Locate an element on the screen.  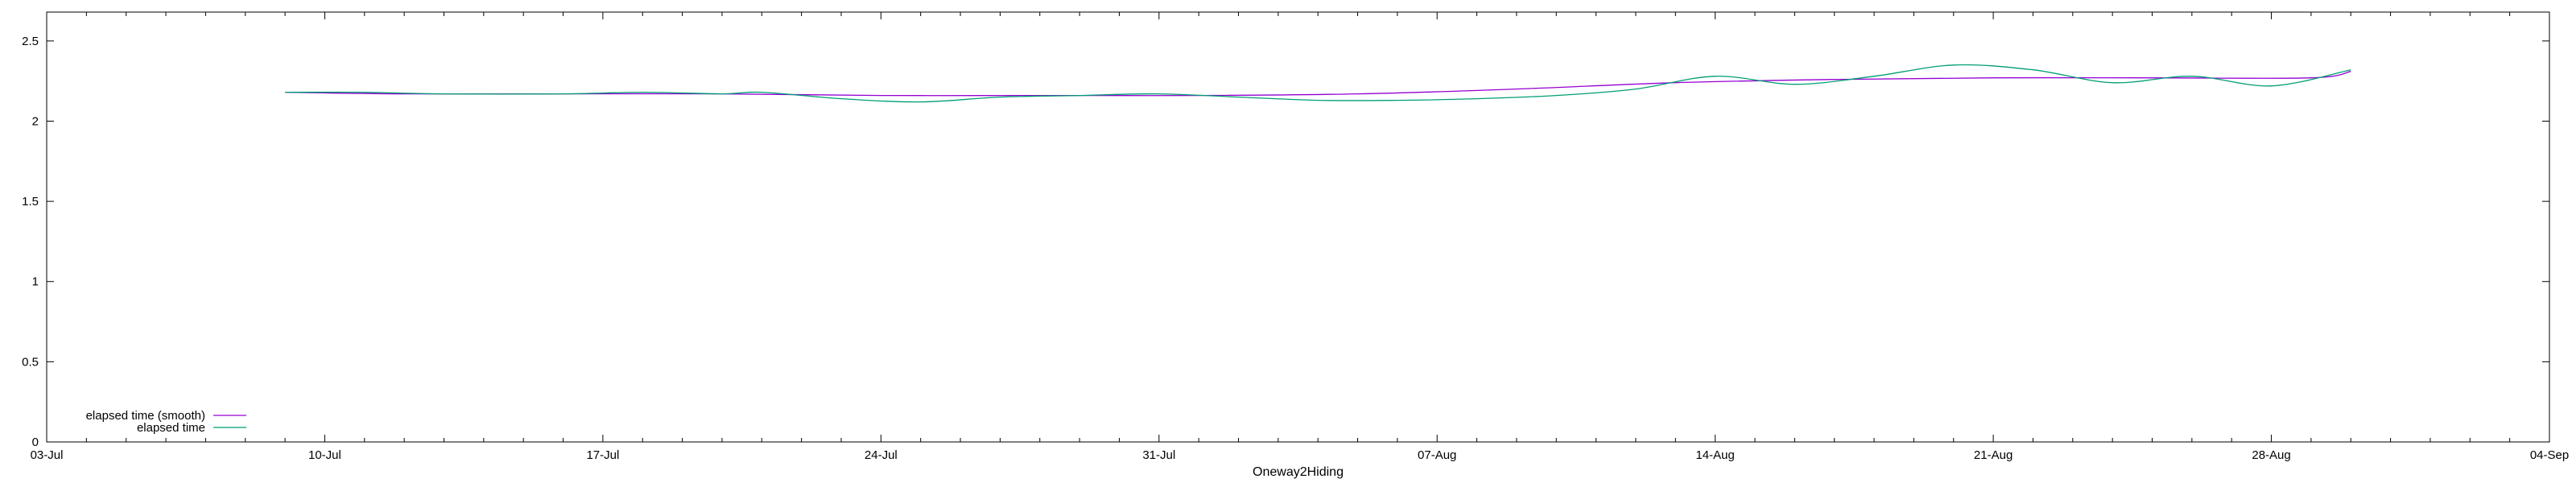
legend: elapsed time (smooth)elapsed time is located at coordinates (166, 422).